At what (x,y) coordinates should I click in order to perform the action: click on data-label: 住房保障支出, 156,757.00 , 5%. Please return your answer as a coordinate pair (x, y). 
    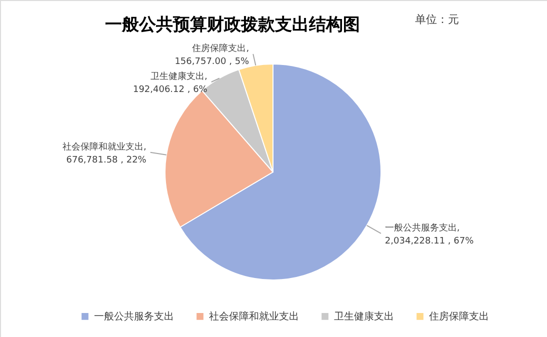
    Looking at the image, I should click on (212, 55).